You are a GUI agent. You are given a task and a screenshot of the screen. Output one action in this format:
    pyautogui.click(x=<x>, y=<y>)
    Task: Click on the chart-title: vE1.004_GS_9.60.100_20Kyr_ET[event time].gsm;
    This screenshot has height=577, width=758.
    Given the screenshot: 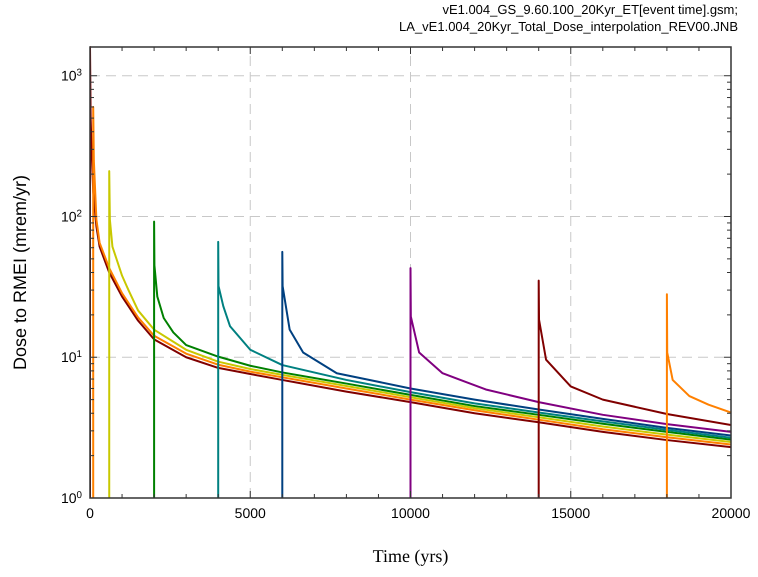 What is the action you would take?
    pyautogui.click(x=590, y=9)
    